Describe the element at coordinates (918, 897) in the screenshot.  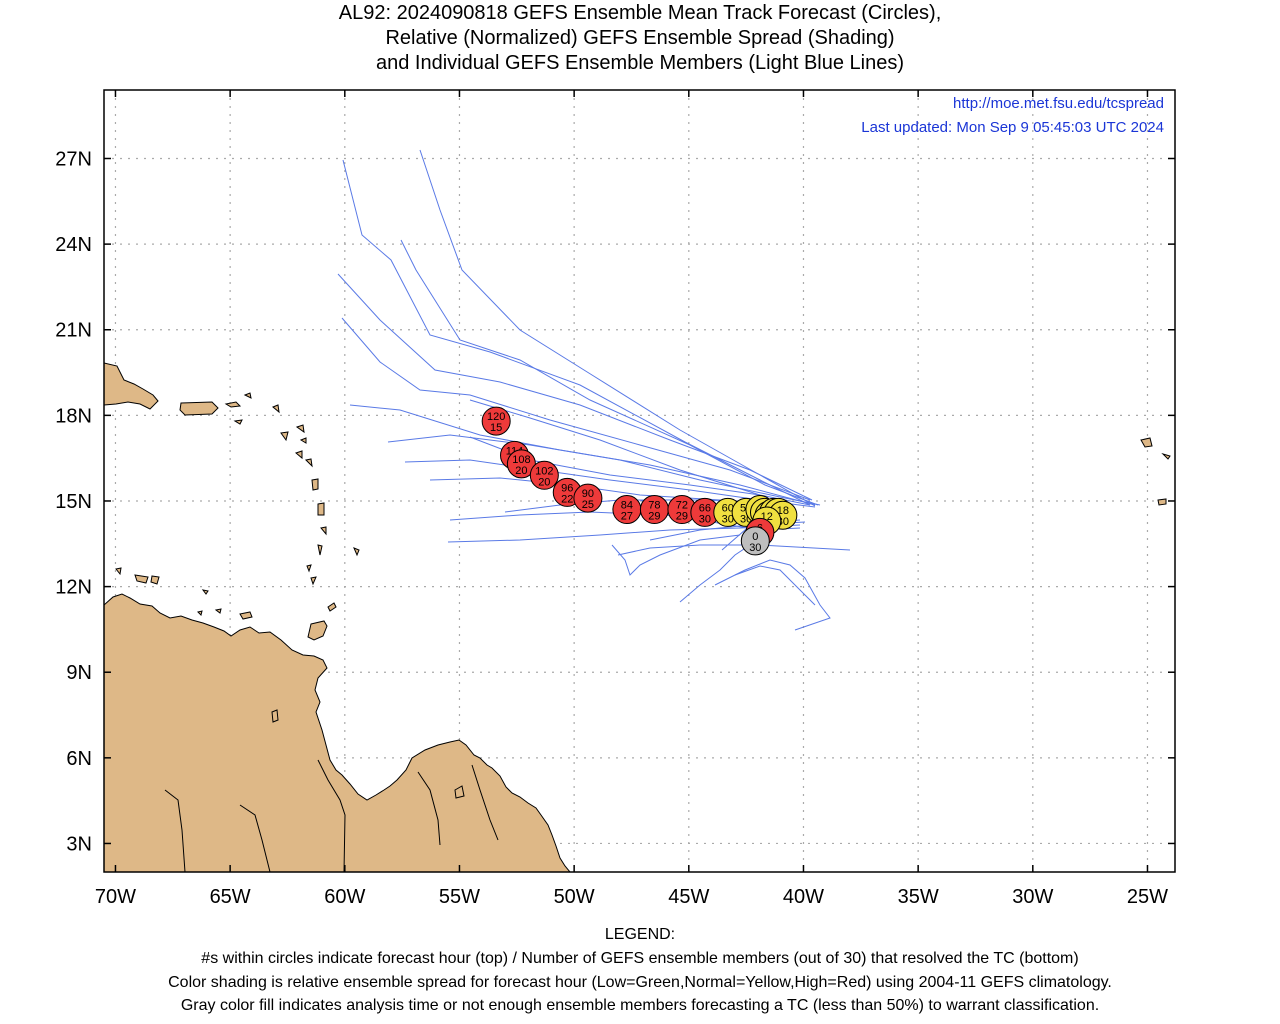
I see `lon-tick-label: 35W` at that location.